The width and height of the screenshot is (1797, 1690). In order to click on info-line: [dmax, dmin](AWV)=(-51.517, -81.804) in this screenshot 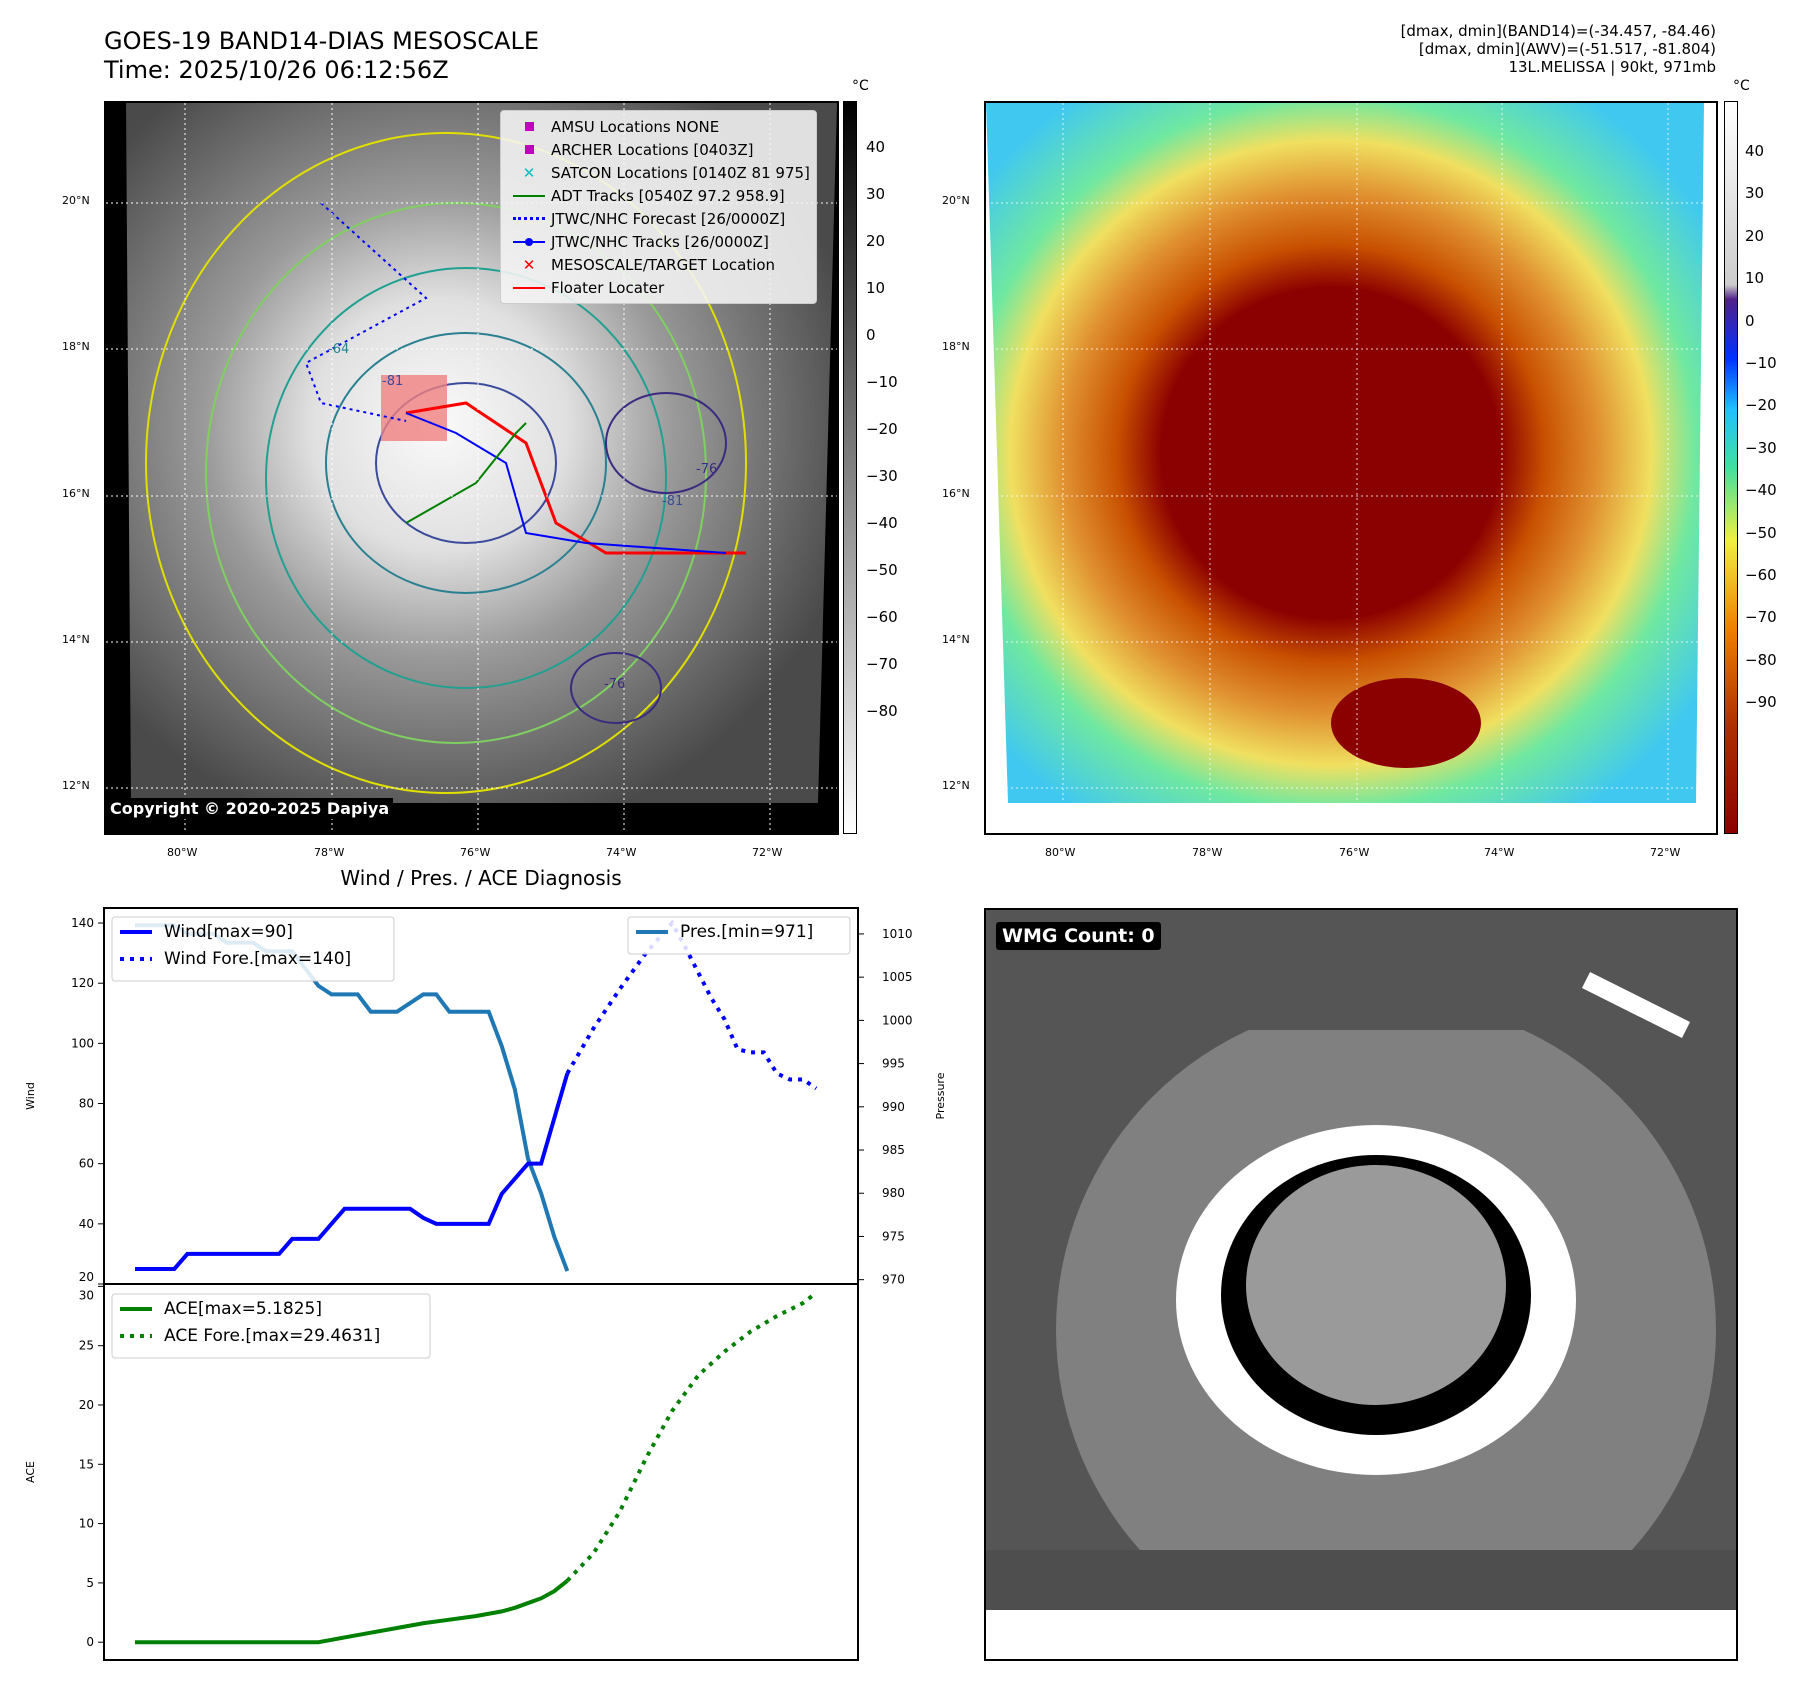, I will do `click(1567, 49)`.